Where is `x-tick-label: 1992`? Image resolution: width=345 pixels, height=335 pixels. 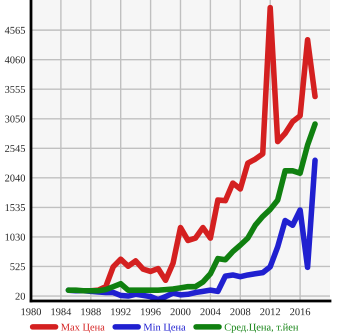
x-tick-label: 1992 is located at coordinates (121, 312).